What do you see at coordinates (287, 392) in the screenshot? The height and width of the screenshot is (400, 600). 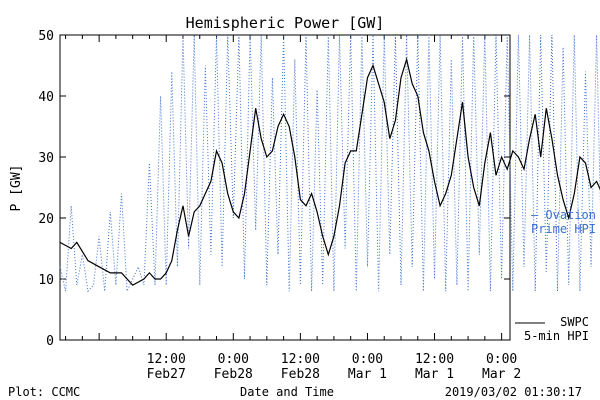 I see `x-axis-label: Date and Time` at bounding box center [287, 392].